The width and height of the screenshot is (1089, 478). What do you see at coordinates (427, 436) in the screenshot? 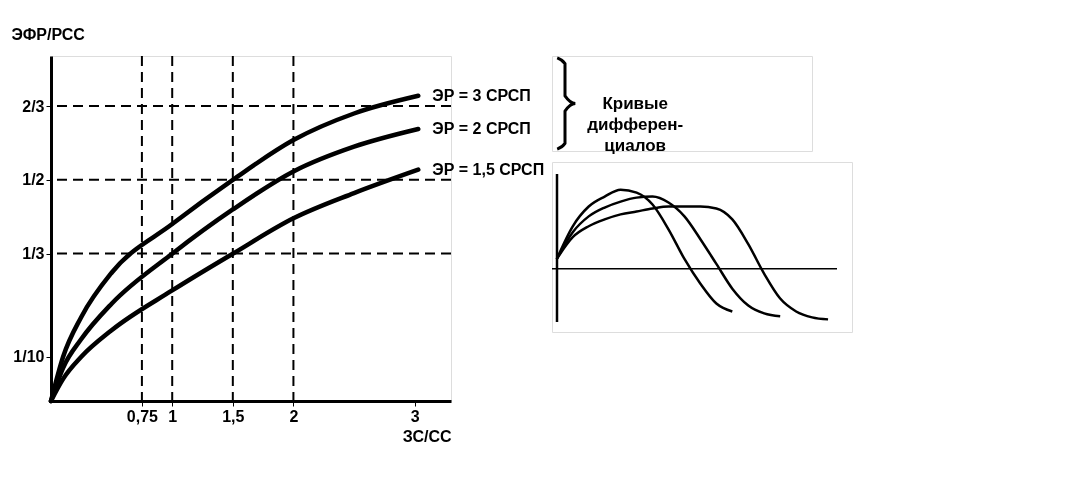
I see `x-axis-title: ЗС/СС` at bounding box center [427, 436].